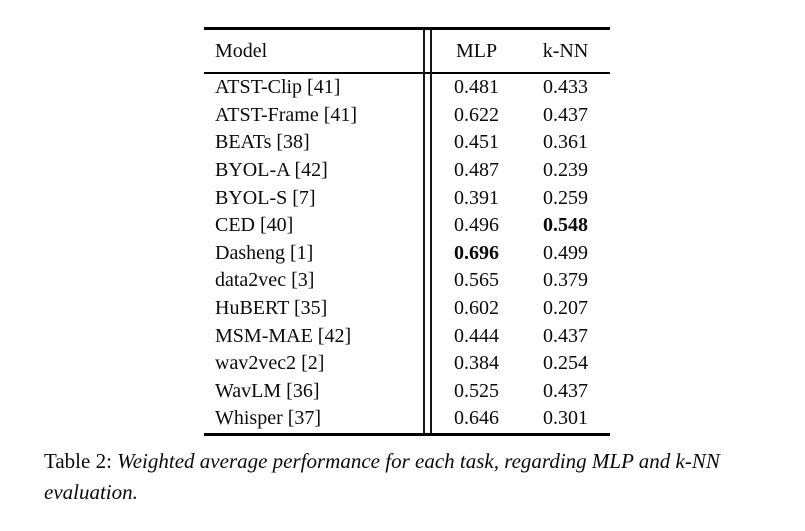 The width and height of the screenshot is (805, 531). Describe the element at coordinates (407, 170) in the screenshot. I see `table-row: BYOL-A [42] 0.487 0.239` at that location.